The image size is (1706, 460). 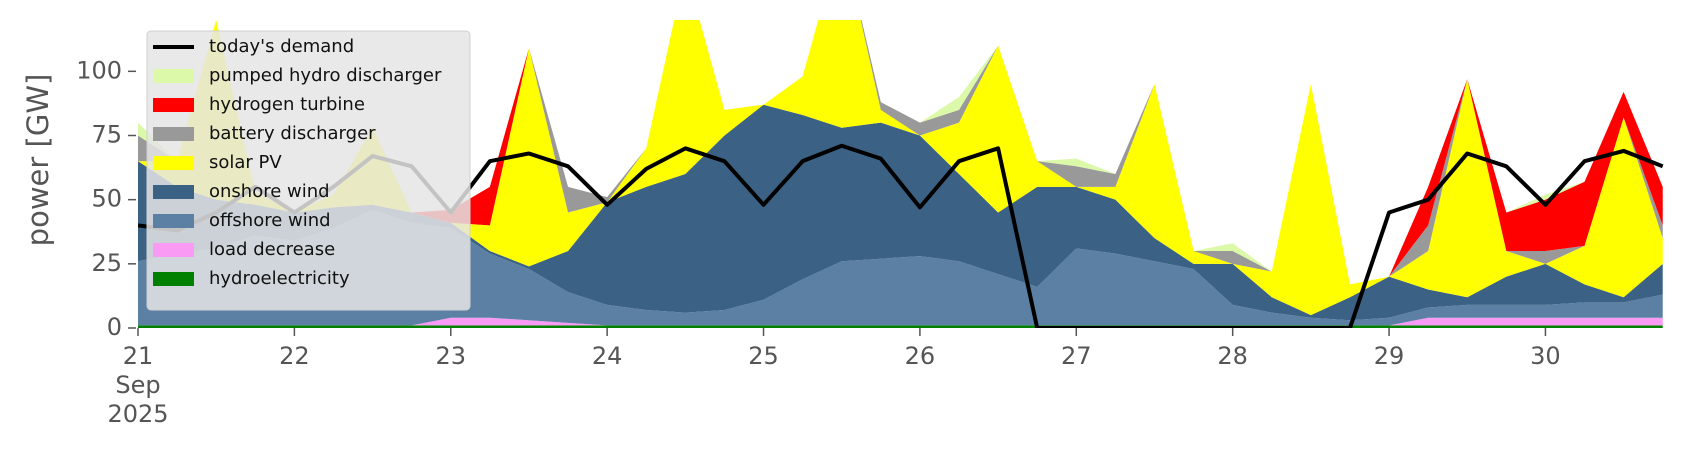 I want to click on x-tick-label: 23, so click(x=451, y=356).